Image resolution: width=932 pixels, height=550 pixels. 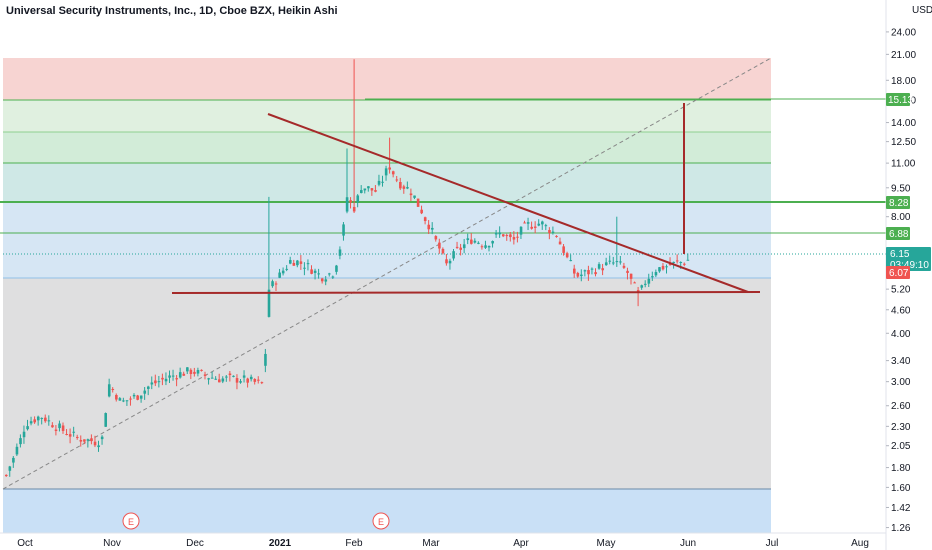 What do you see at coordinates (131, 521) in the screenshot?
I see `earnings-marker-1: E` at bounding box center [131, 521].